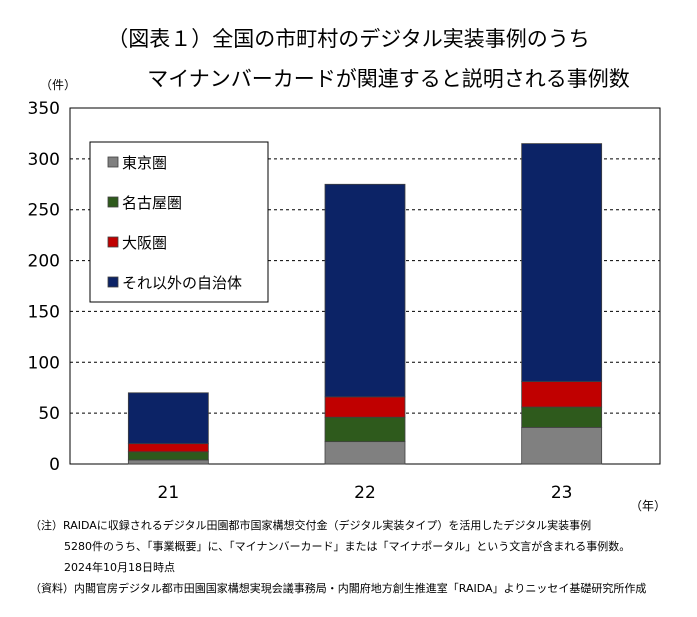 This screenshot has width=697, height=617. Describe the element at coordinates (119, 567) in the screenshot. I see `note-line3: 2024年10月18日時点` at that location.